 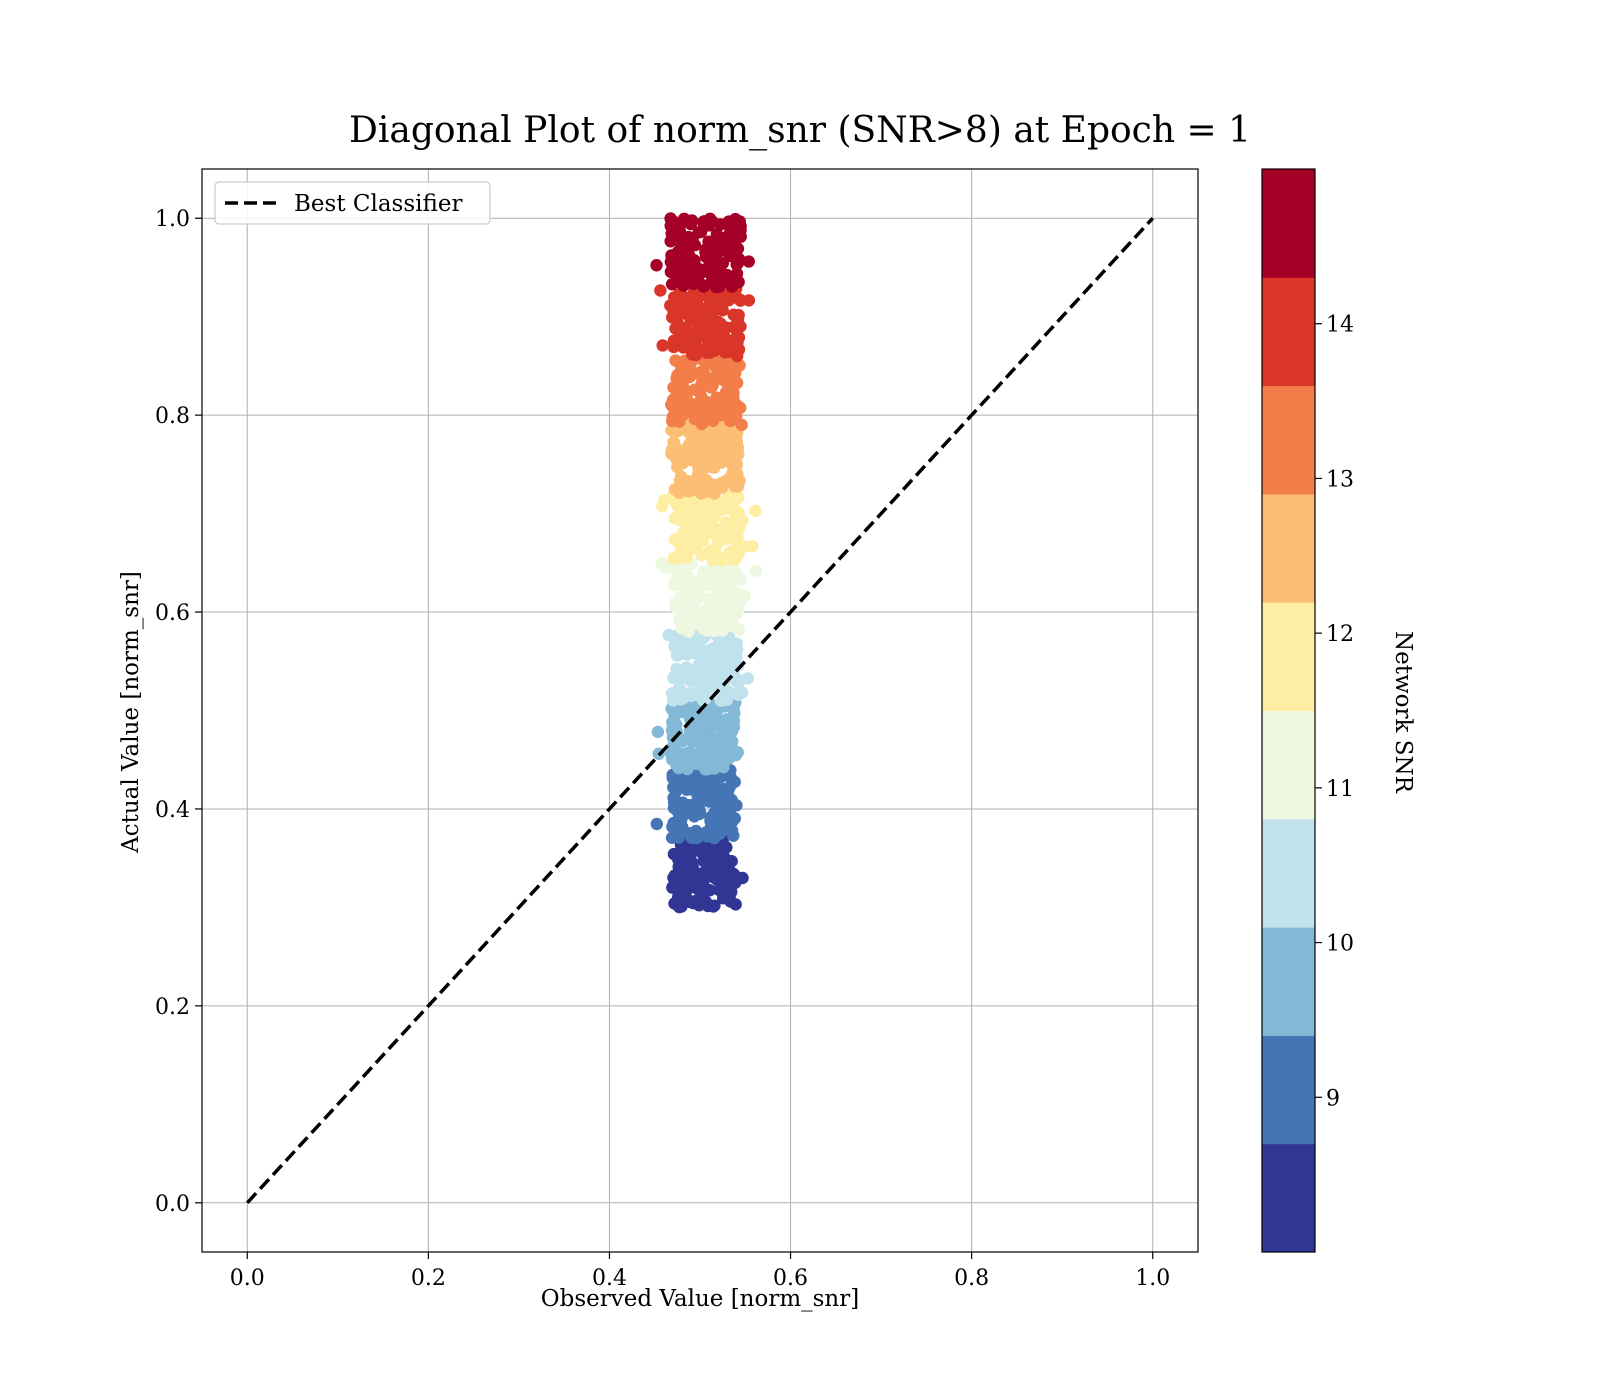 I want to click on legend: Best Classifier, so click(x=352, y=203).